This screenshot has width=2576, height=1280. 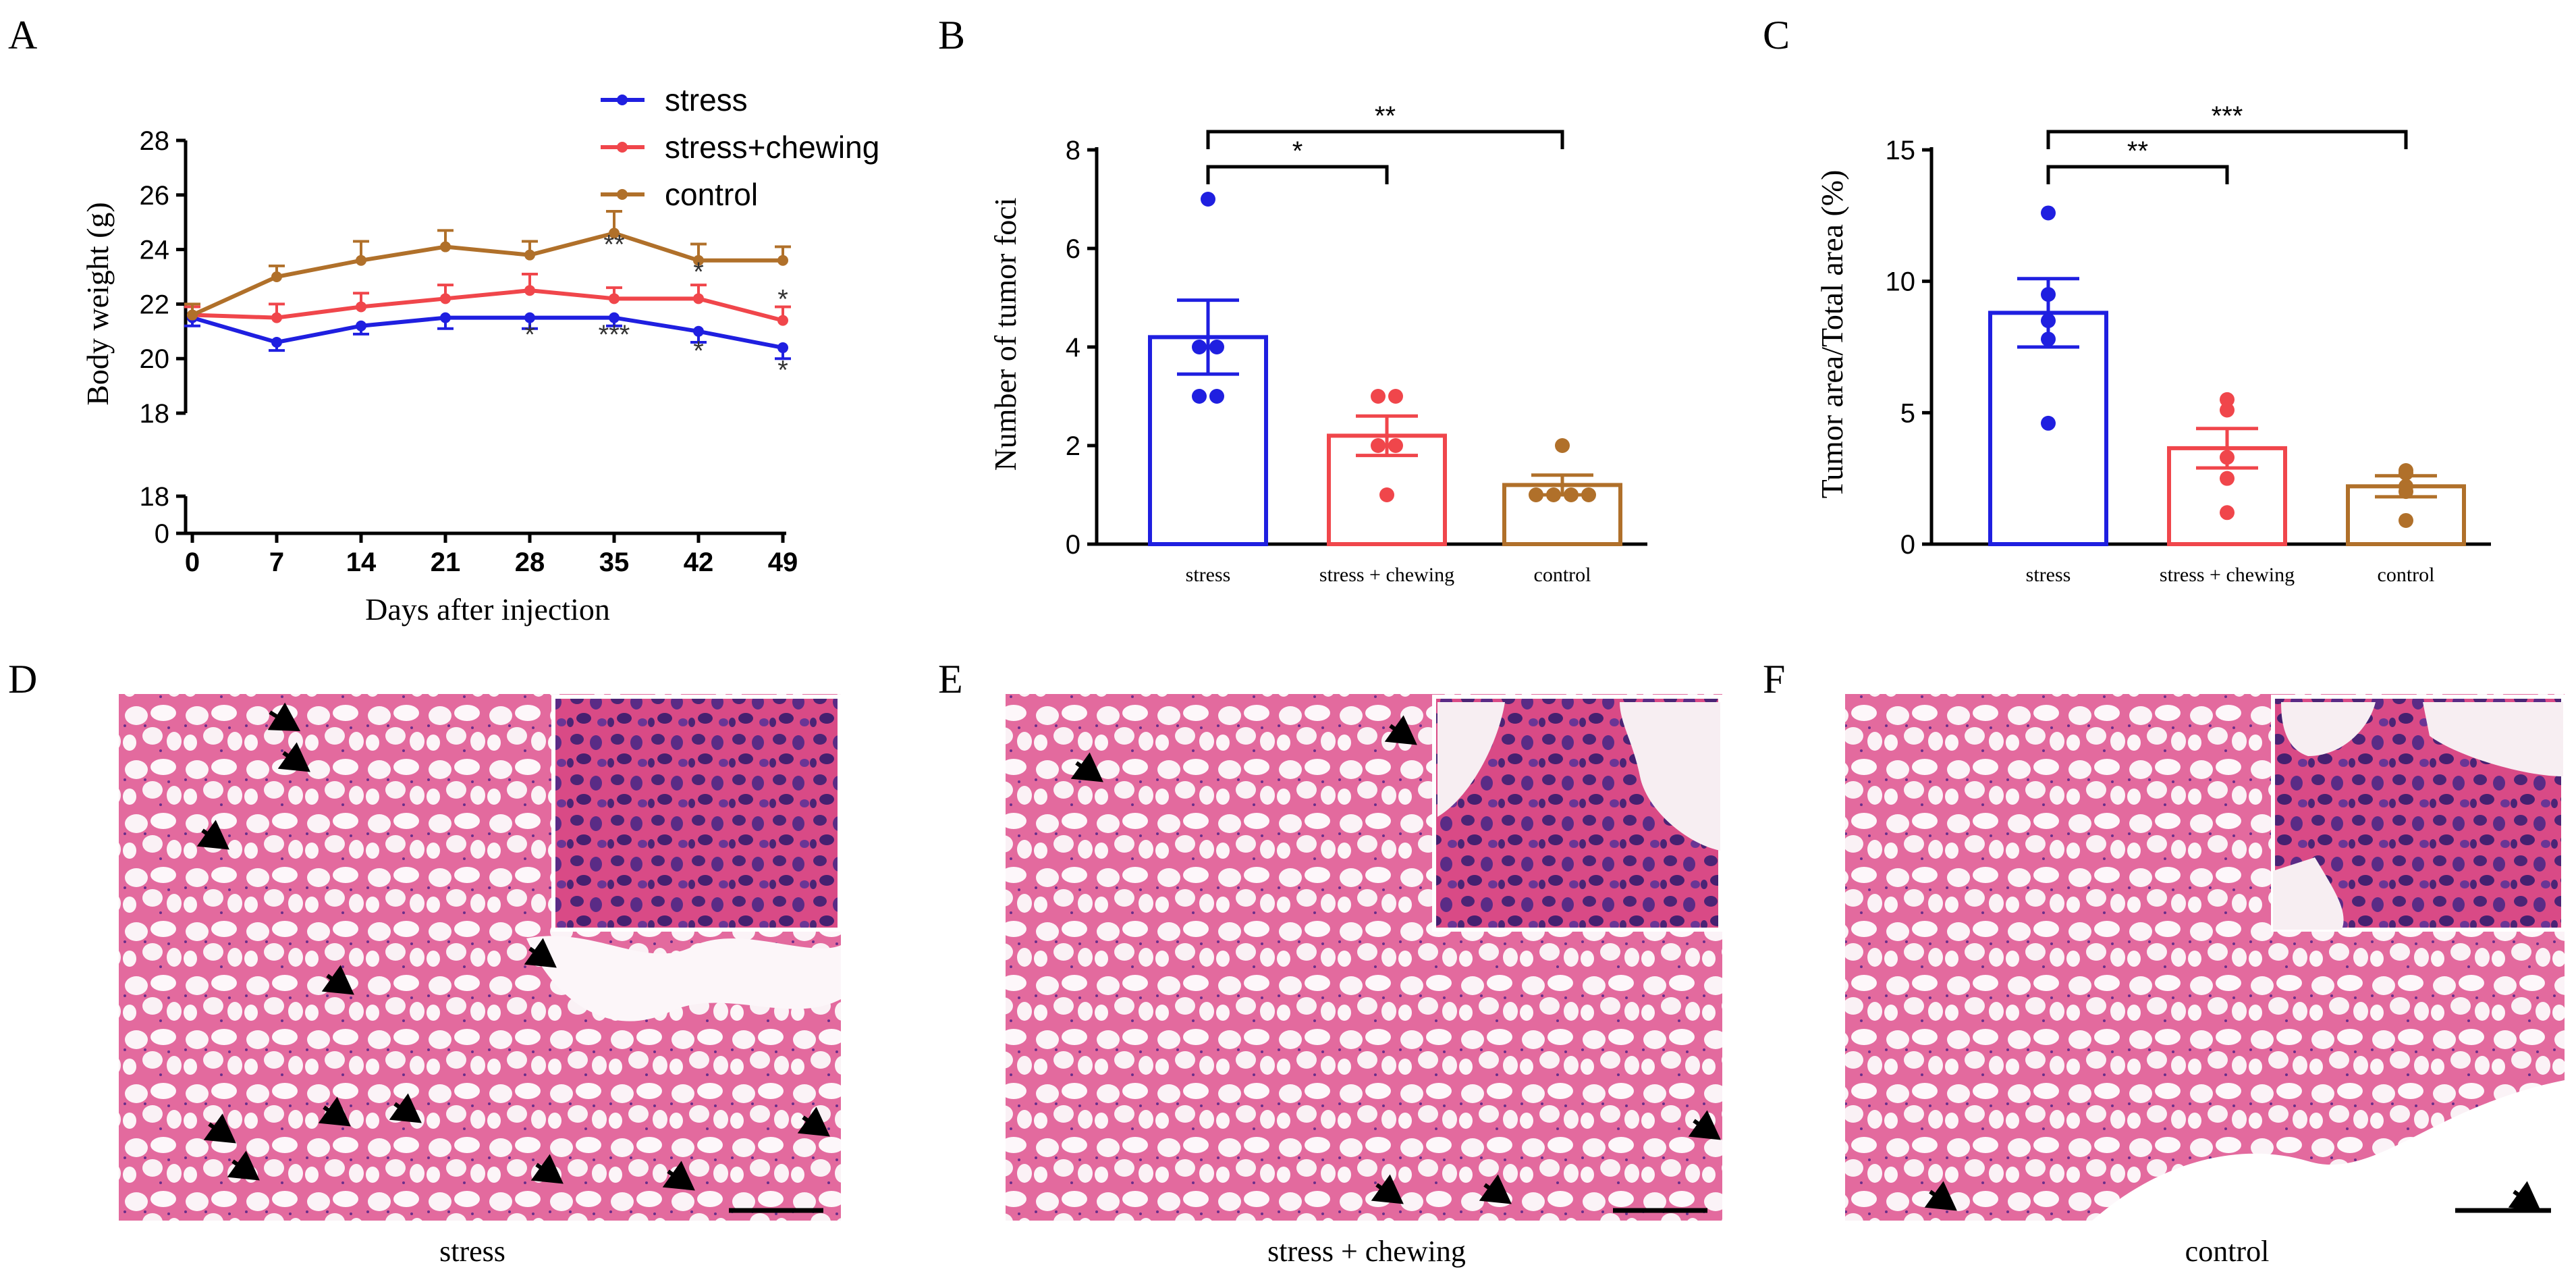 What do you see at coordinates (2048, 575) in the screenshot?
I see `x-tick-label: stress` at bounding box center [2048, 575].